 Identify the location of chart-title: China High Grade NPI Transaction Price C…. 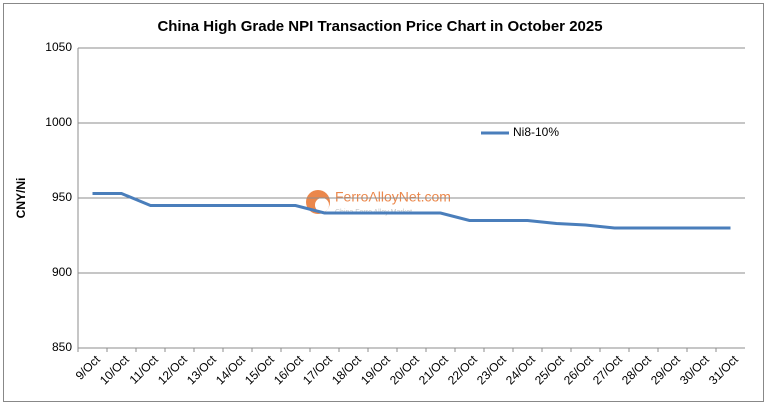
(379, 26).